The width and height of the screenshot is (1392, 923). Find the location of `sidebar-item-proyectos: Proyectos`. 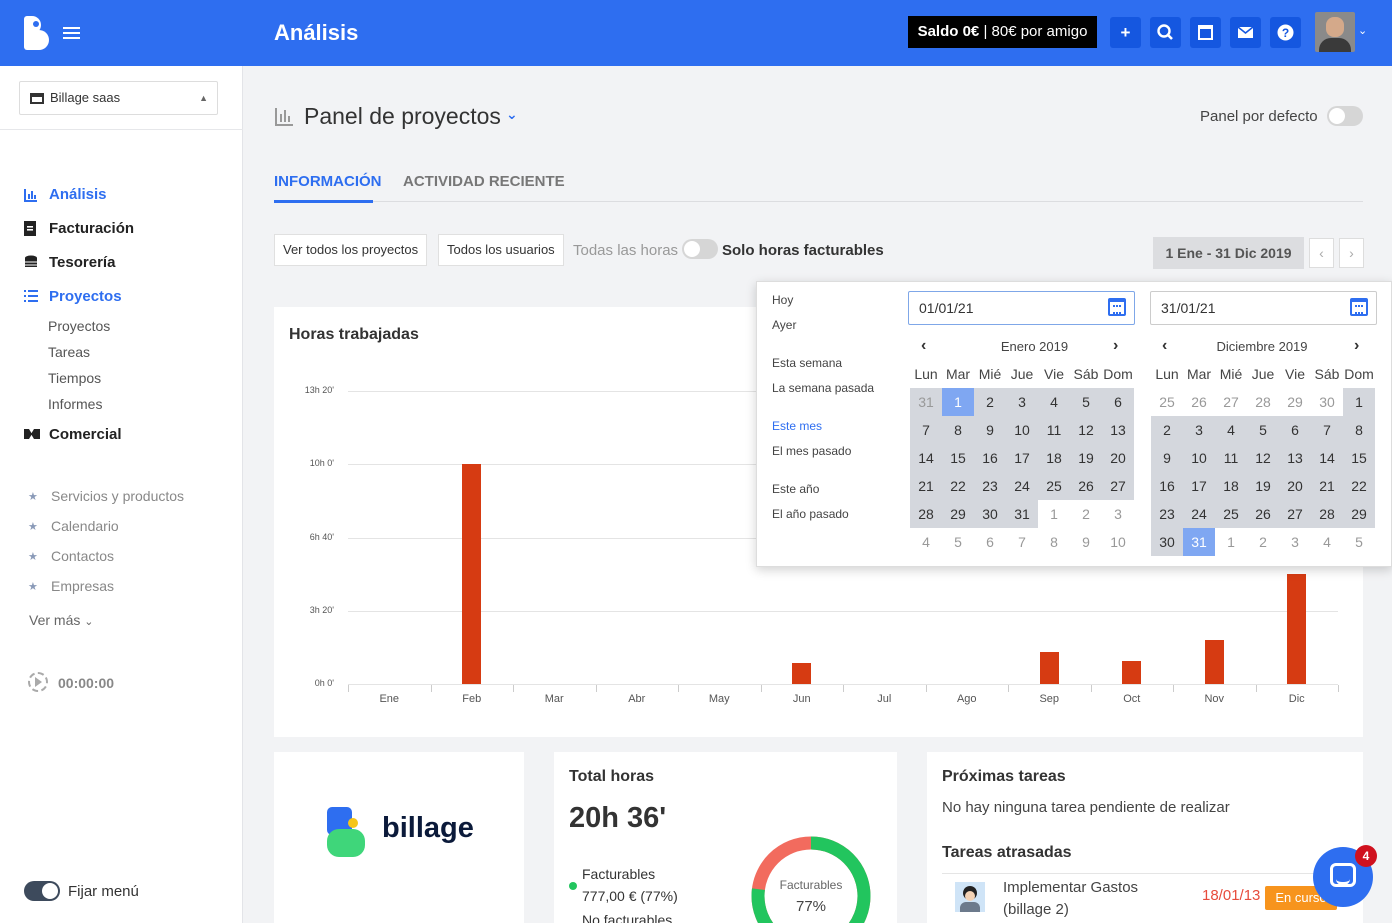

sidebar-item-proyectos: Proyectos is located at coordinates (85, 296).